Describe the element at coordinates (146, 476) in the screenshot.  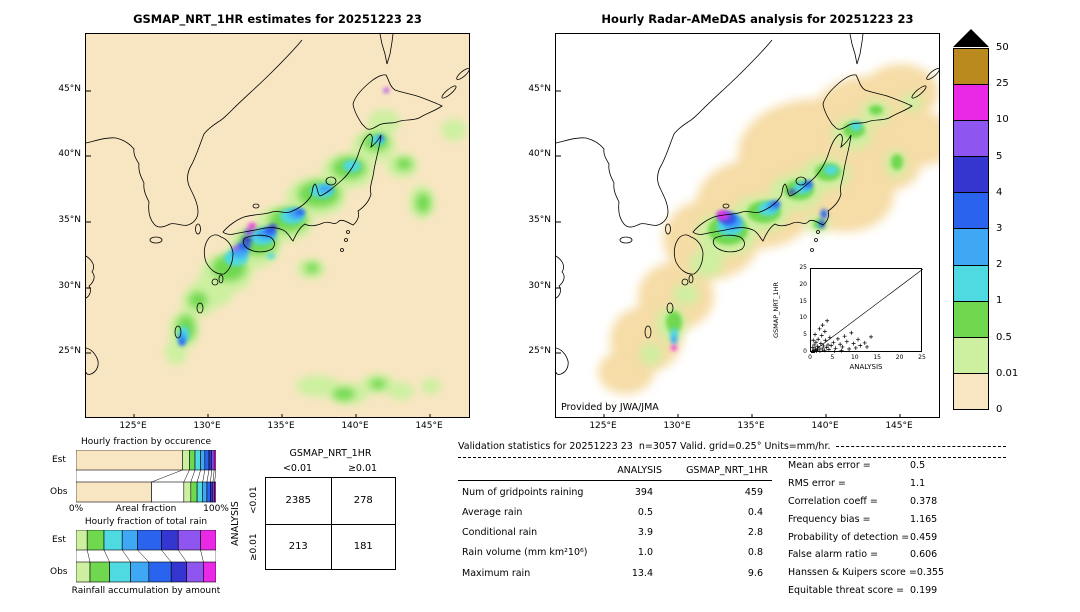
I see `occurrence-bars-svg` at that location.